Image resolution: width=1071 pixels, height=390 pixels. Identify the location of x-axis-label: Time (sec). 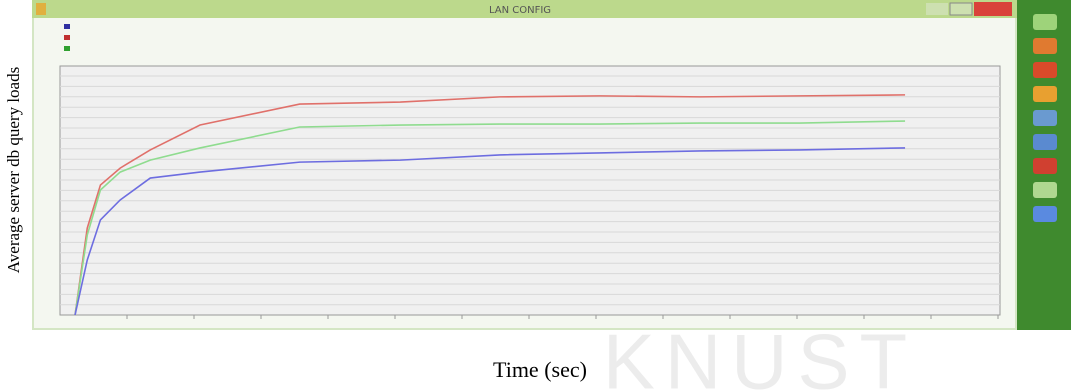
(540, 369).